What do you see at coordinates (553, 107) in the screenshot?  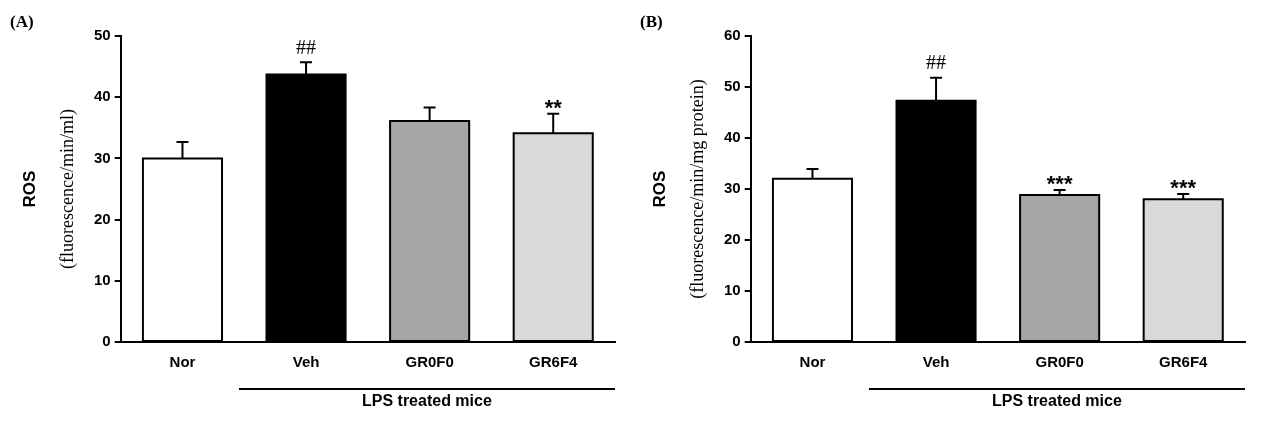 I see `data-label: **` at bounding box center [553, 107].